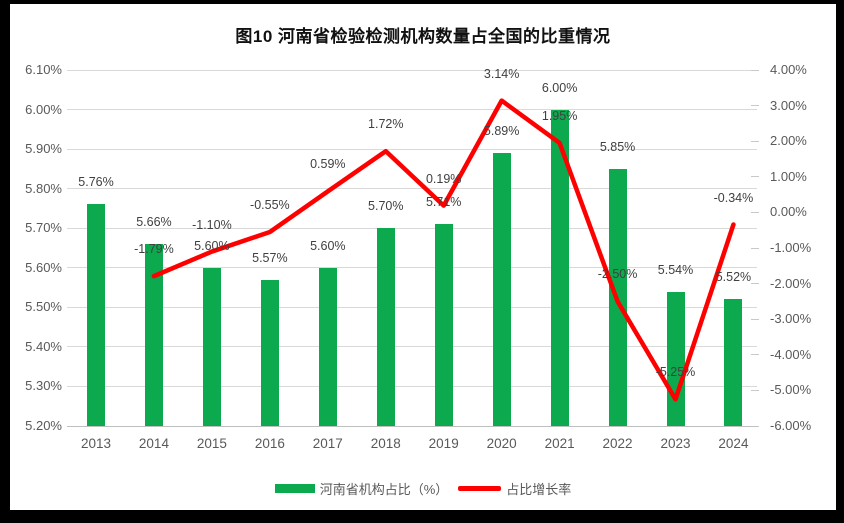 The width and height of the screenshot is (844, 523). What do you see at coordinates (385, 443) in the screenshot?
I see `x-axis-label-2018: 2018` at bounding box center [385, 443].